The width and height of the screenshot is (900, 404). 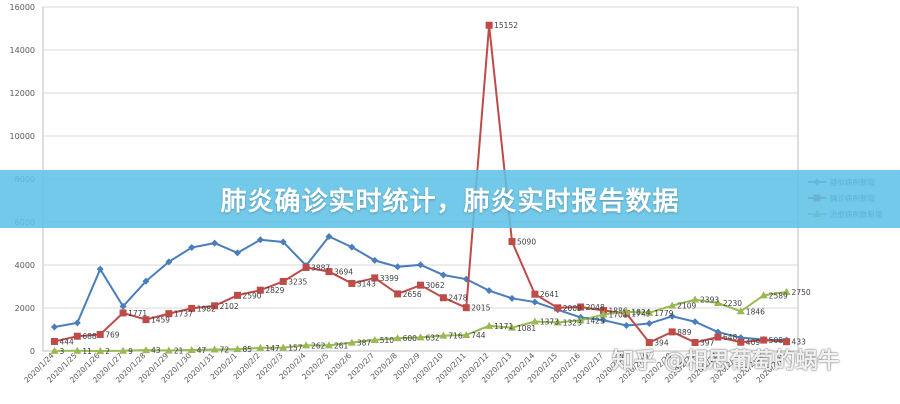 I want to click on y-tick-label: 14000, so click(x=22, y=50).